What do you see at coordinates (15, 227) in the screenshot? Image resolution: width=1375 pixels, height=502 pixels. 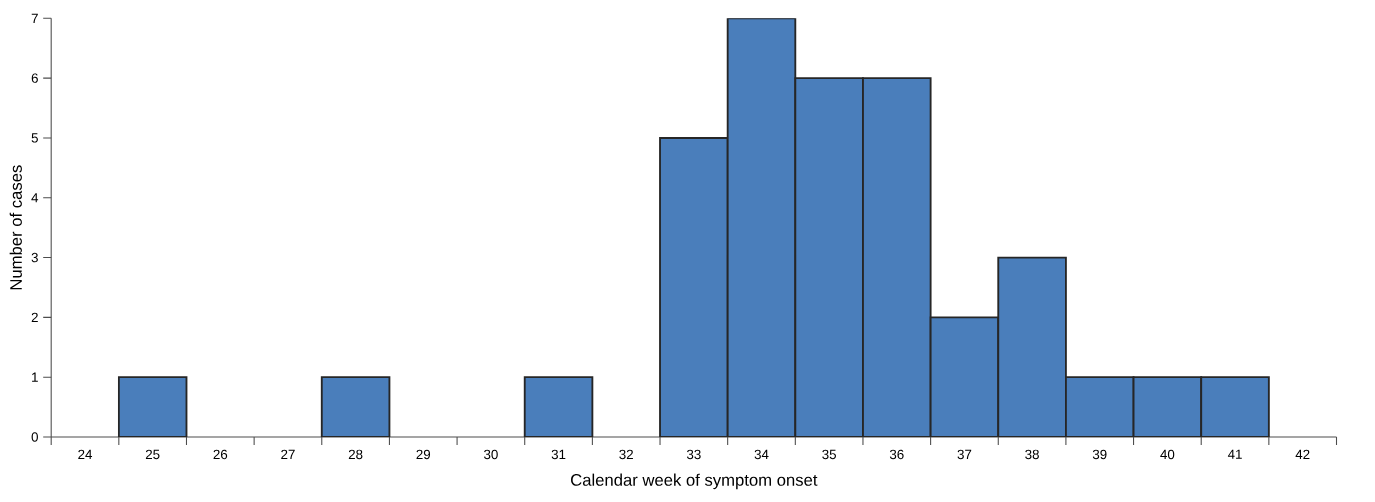 I see `y-axis-title: Number of cases` at bounding box center [15, 227].